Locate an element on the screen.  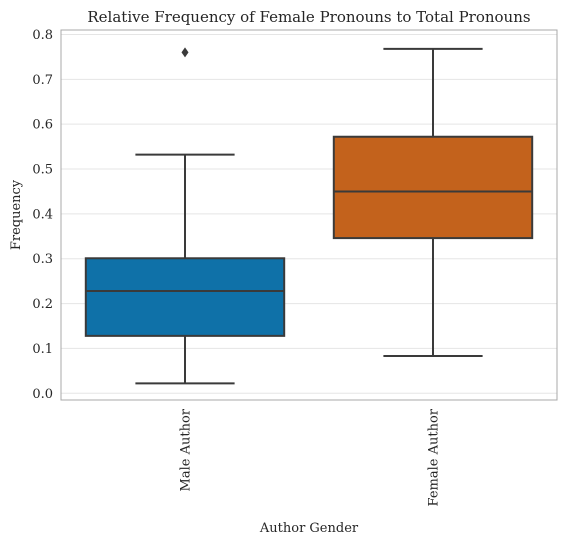
y-tick-label: 0.7 is located at coordinates (42, 80).